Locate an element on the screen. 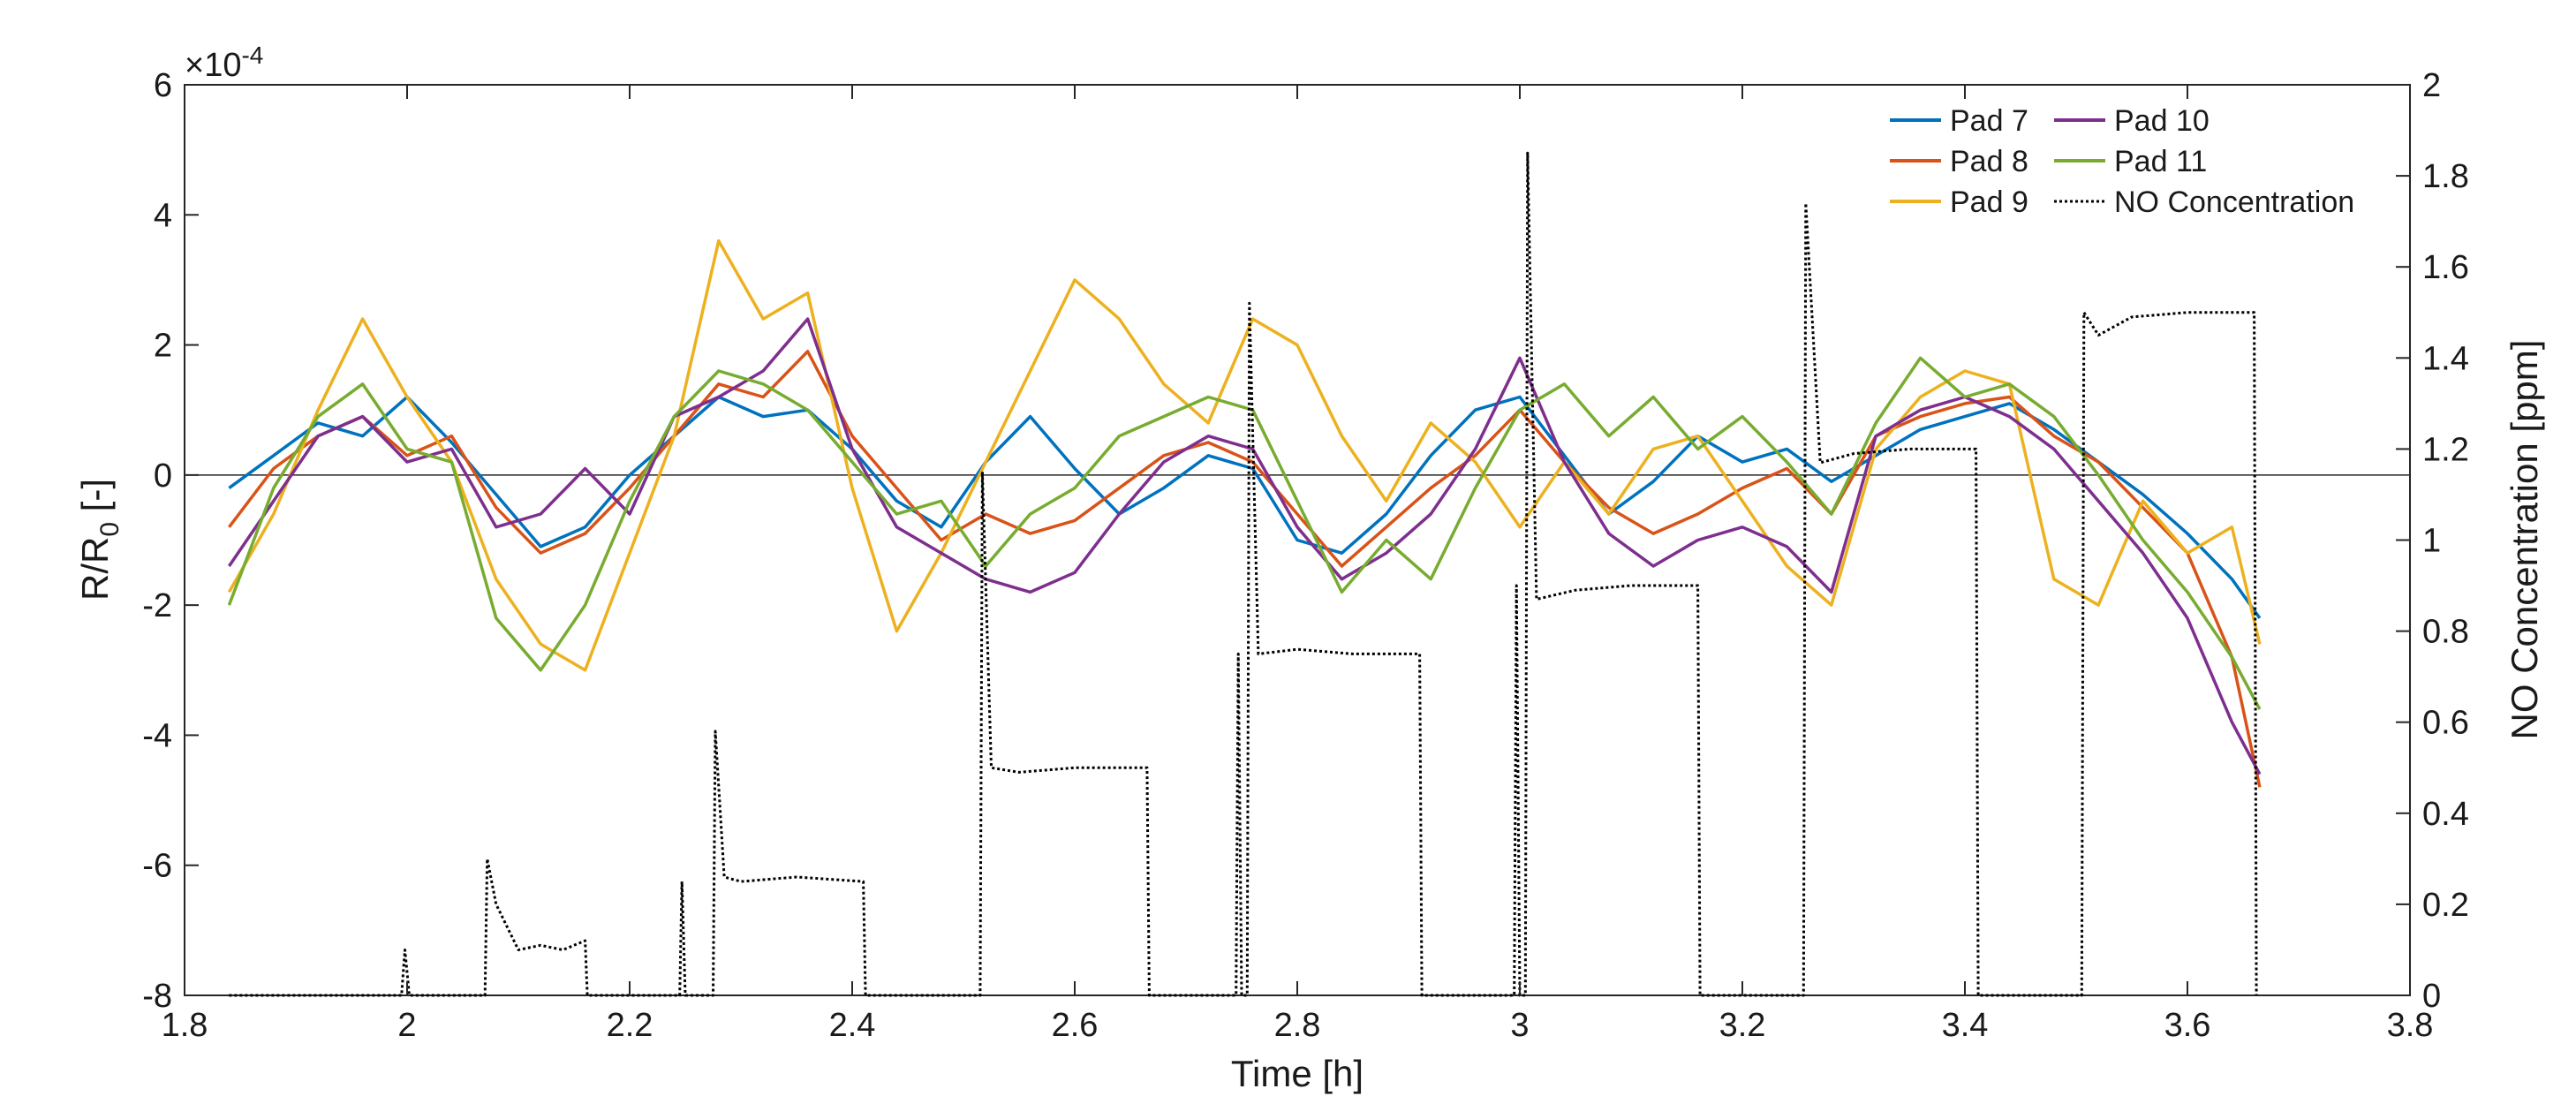  right-y-axis-ticks: 0 0.2 0.4 0.6 0.8 1 1.2 1.4 1.6 1.8 2 is located at coordinates (2432, 541).